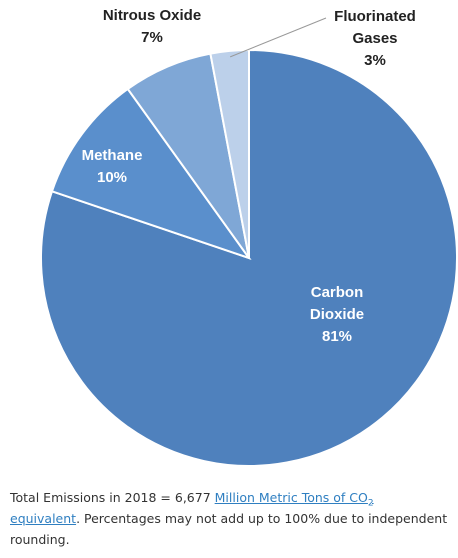 This screenshot has height=558, width=458. Describe the element at coordinates (278, 37) in the screenshot. I see `leader-line-fluorinated-gases` at that location.